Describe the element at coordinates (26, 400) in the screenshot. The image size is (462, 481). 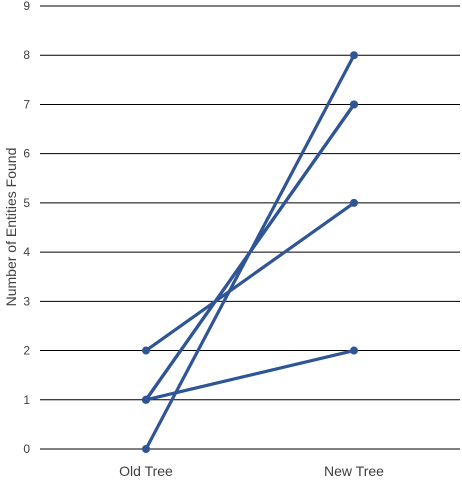
I see `y-tick-label: 1` at that location.